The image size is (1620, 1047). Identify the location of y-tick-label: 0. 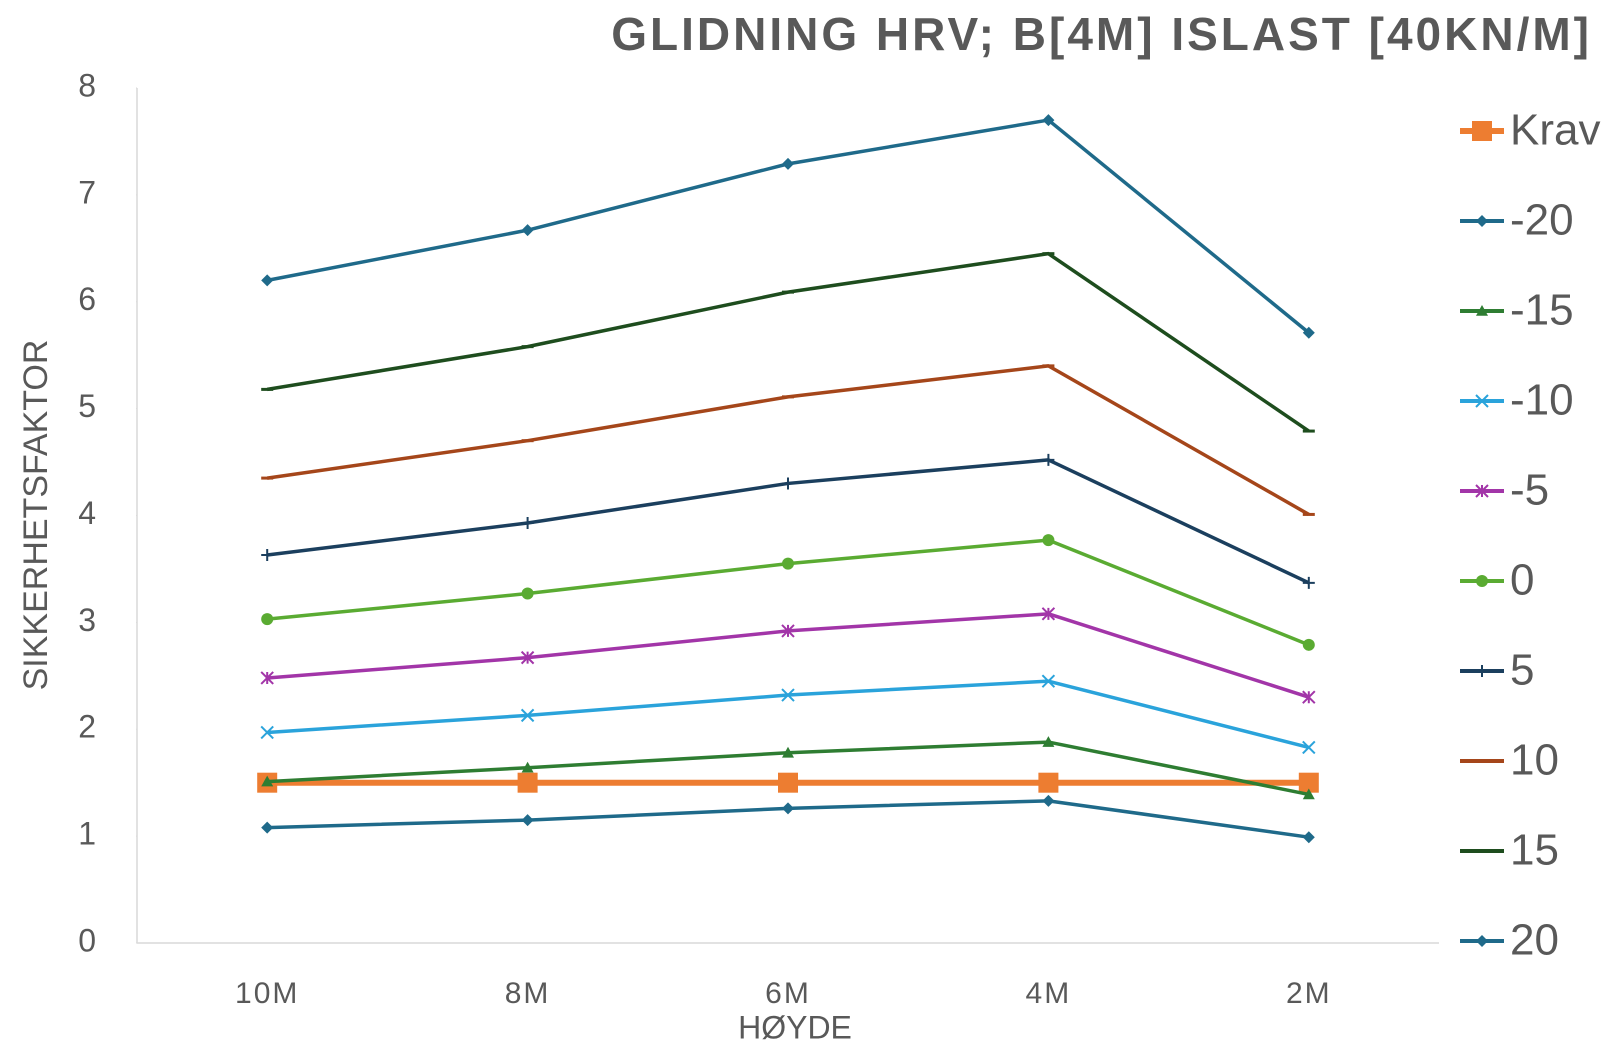
(87, 940).